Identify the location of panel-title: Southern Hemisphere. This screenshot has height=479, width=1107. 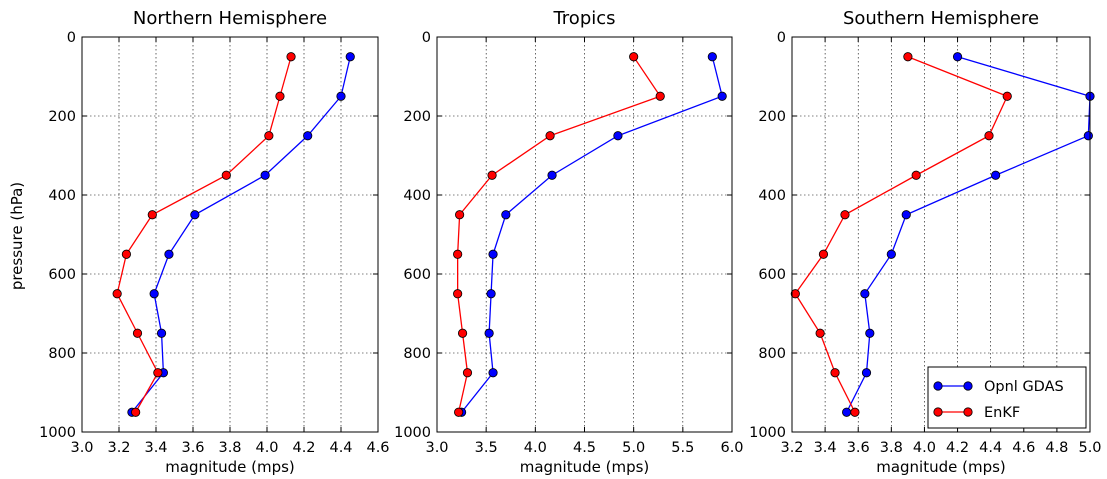
(941, 18).